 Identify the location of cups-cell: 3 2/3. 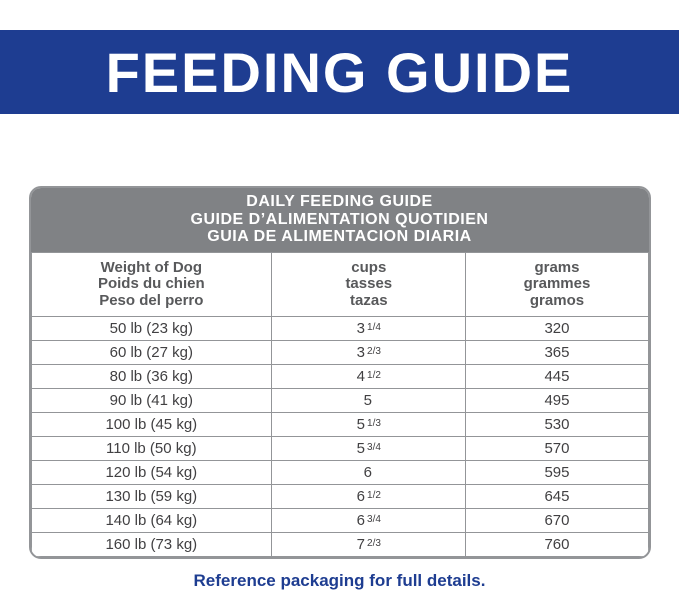
(369, 352).